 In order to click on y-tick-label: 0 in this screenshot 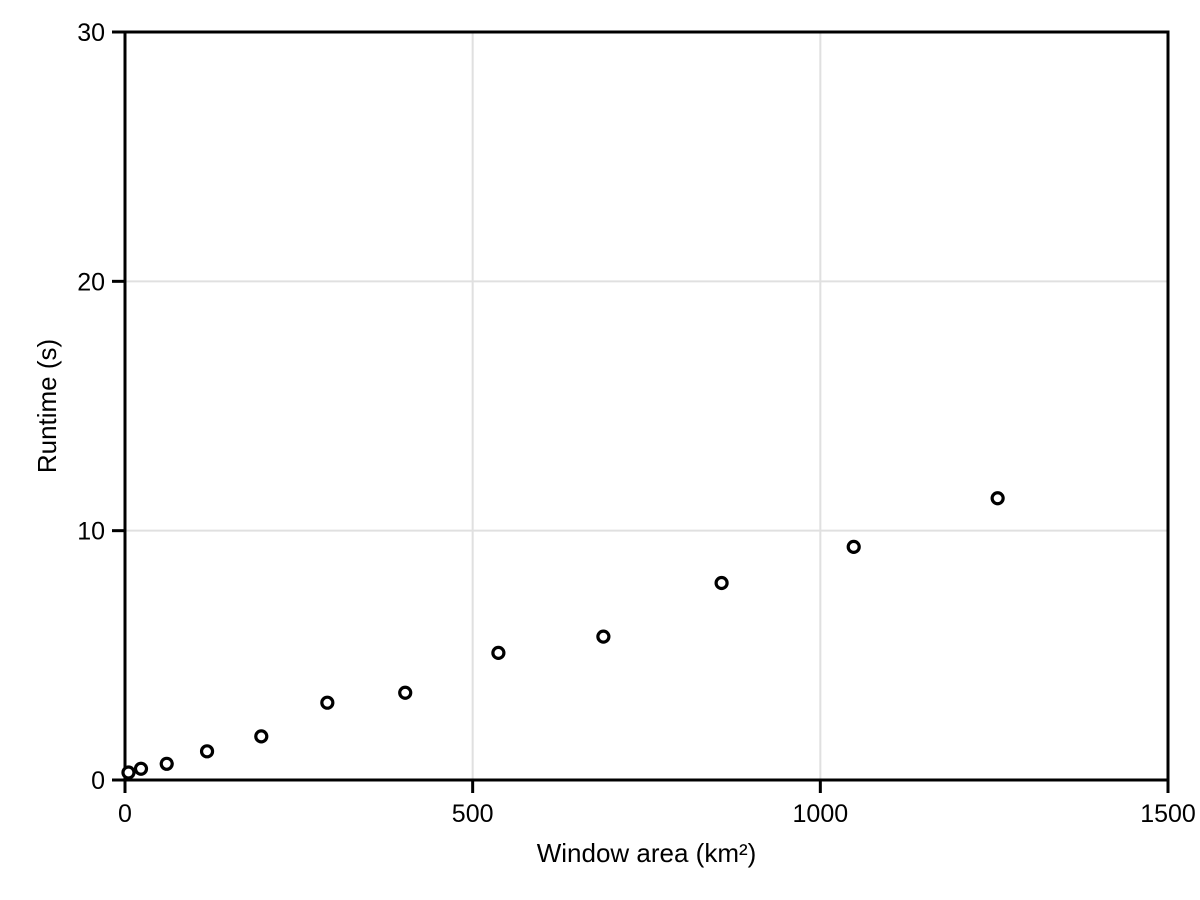, I will do `click(98, 781)`.